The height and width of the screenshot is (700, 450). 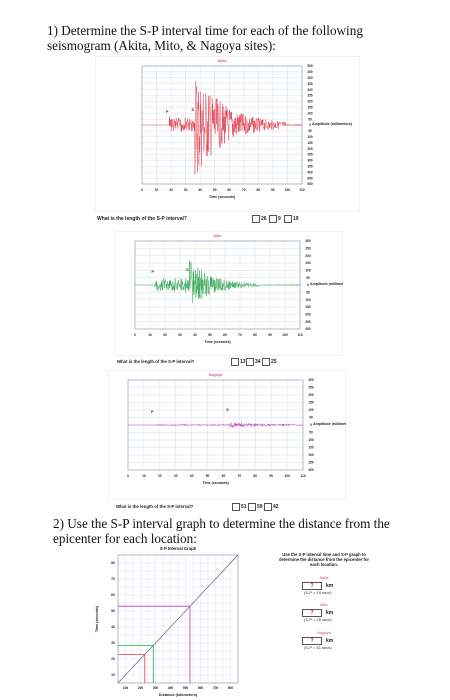 What do you see at coordinates (276, 507) in the screenshot?
I see `choice-label: 42` at bounding box center [276, 507].